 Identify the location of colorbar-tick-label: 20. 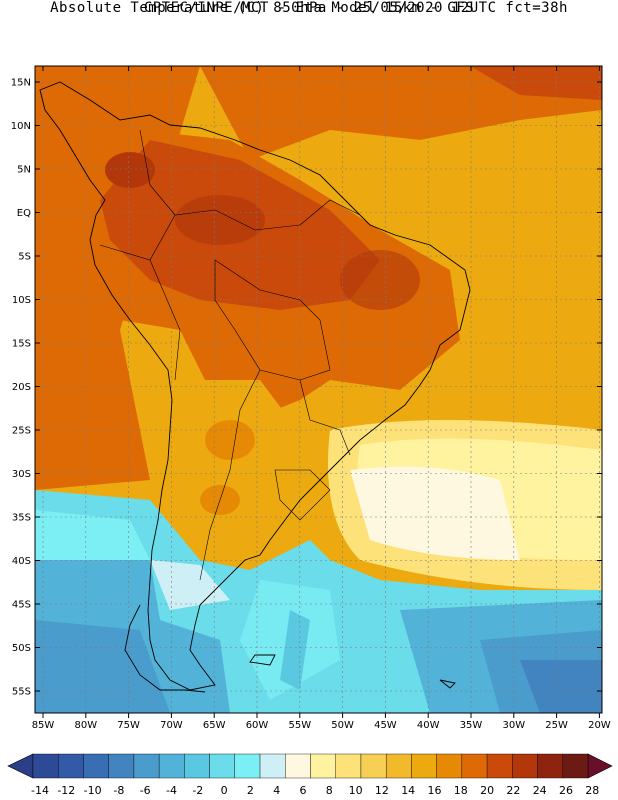
(487, 790).